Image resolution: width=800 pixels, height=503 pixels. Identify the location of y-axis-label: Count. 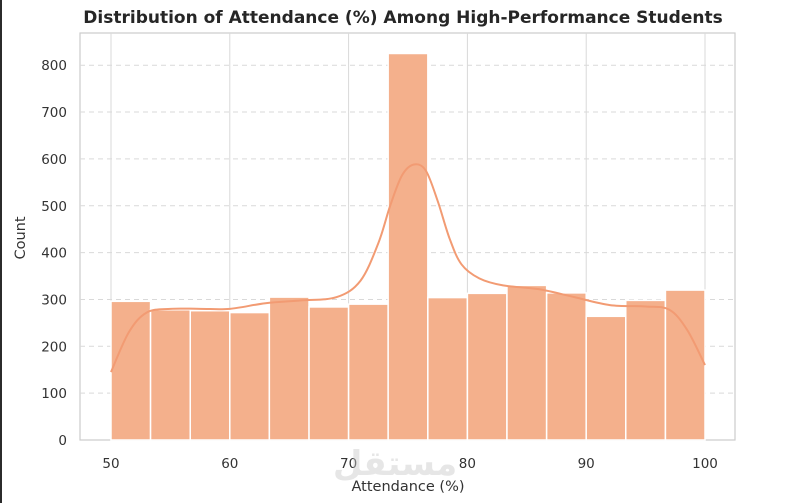
(21, 237).